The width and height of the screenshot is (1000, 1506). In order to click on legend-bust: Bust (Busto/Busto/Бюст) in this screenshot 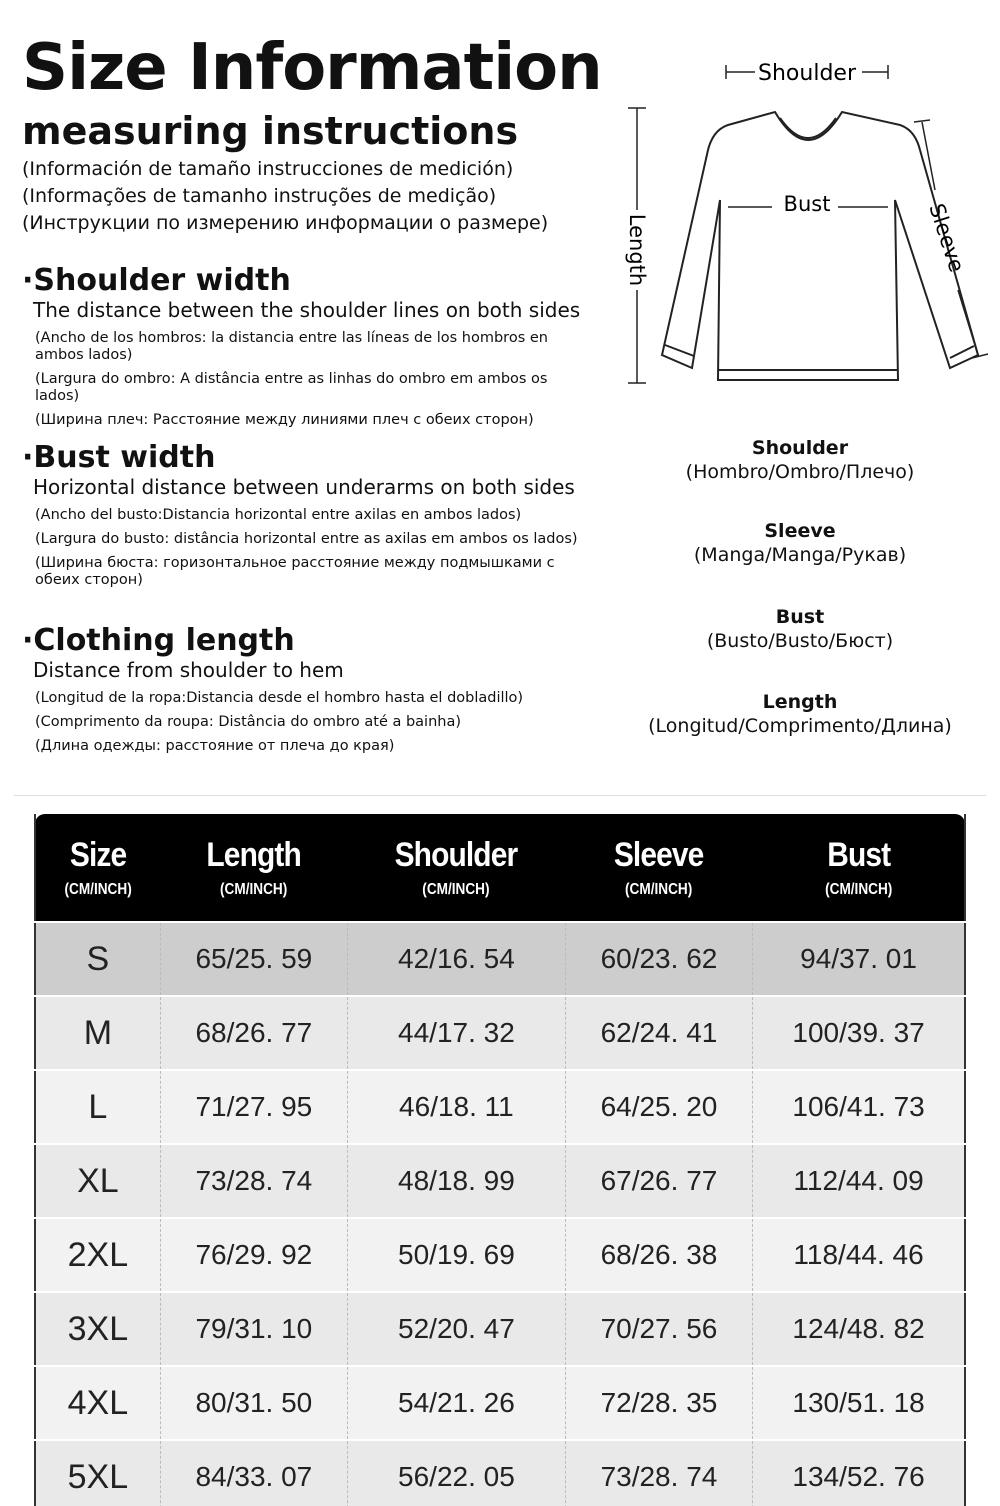, I will do `click(800, 629)`.